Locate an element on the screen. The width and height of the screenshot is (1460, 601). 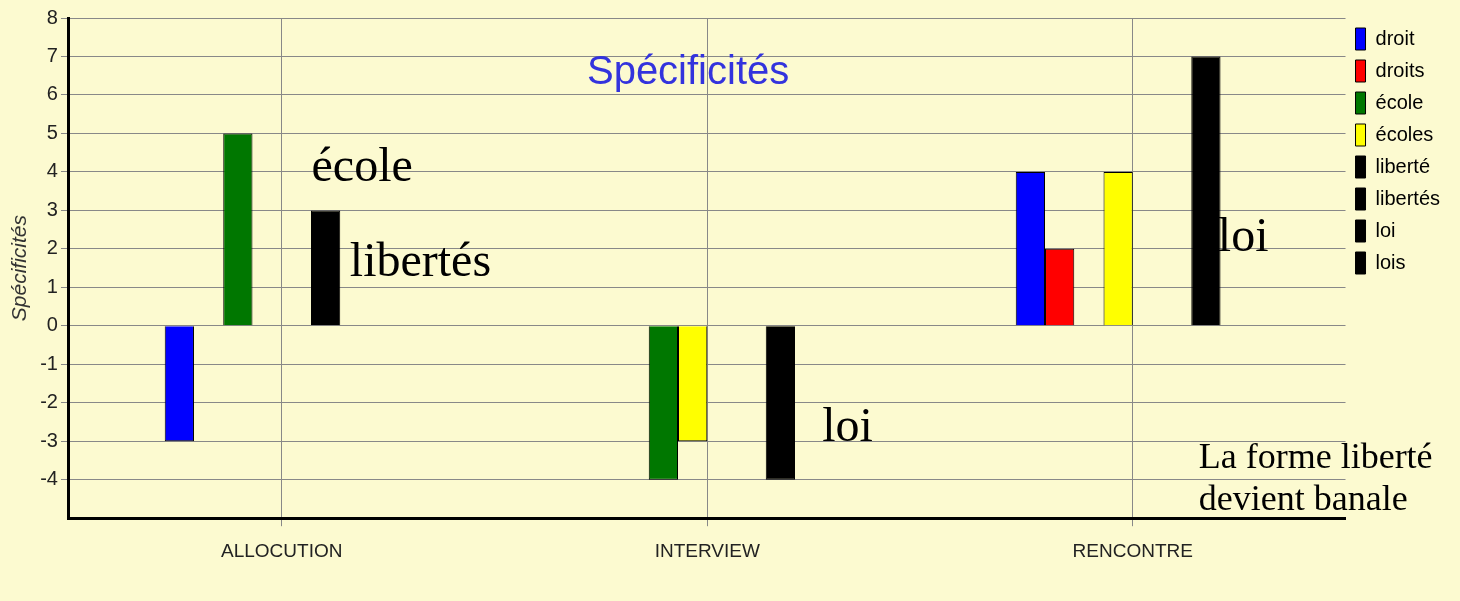
legend-label: lois is located at coordinates (1390, 261).